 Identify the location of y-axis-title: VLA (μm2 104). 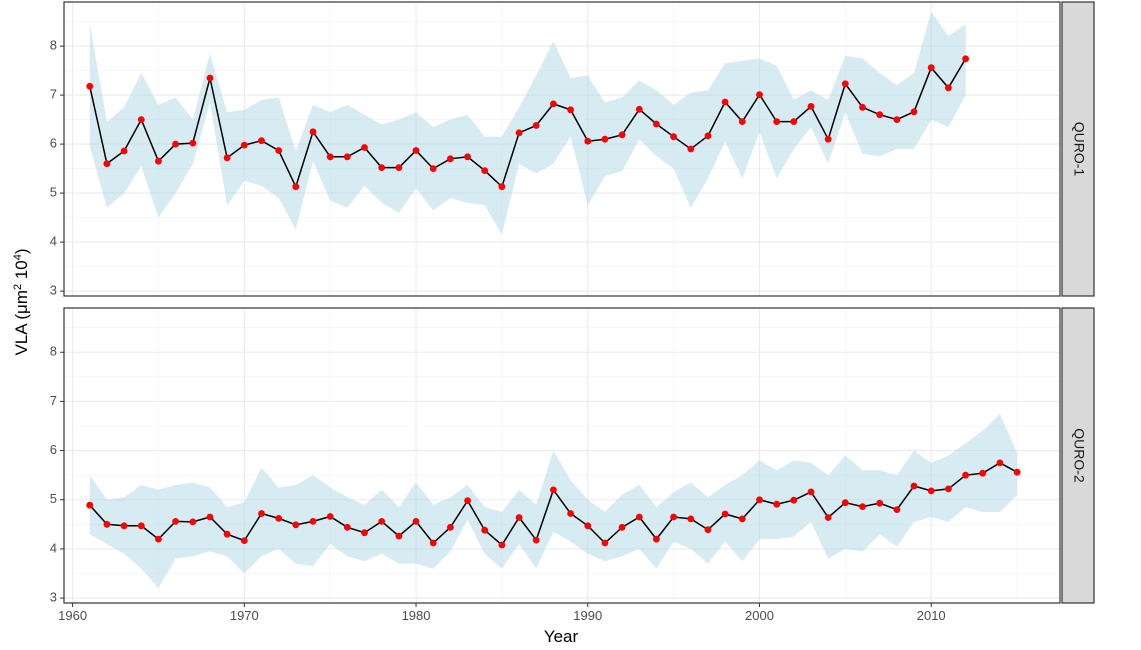
(21, 301).